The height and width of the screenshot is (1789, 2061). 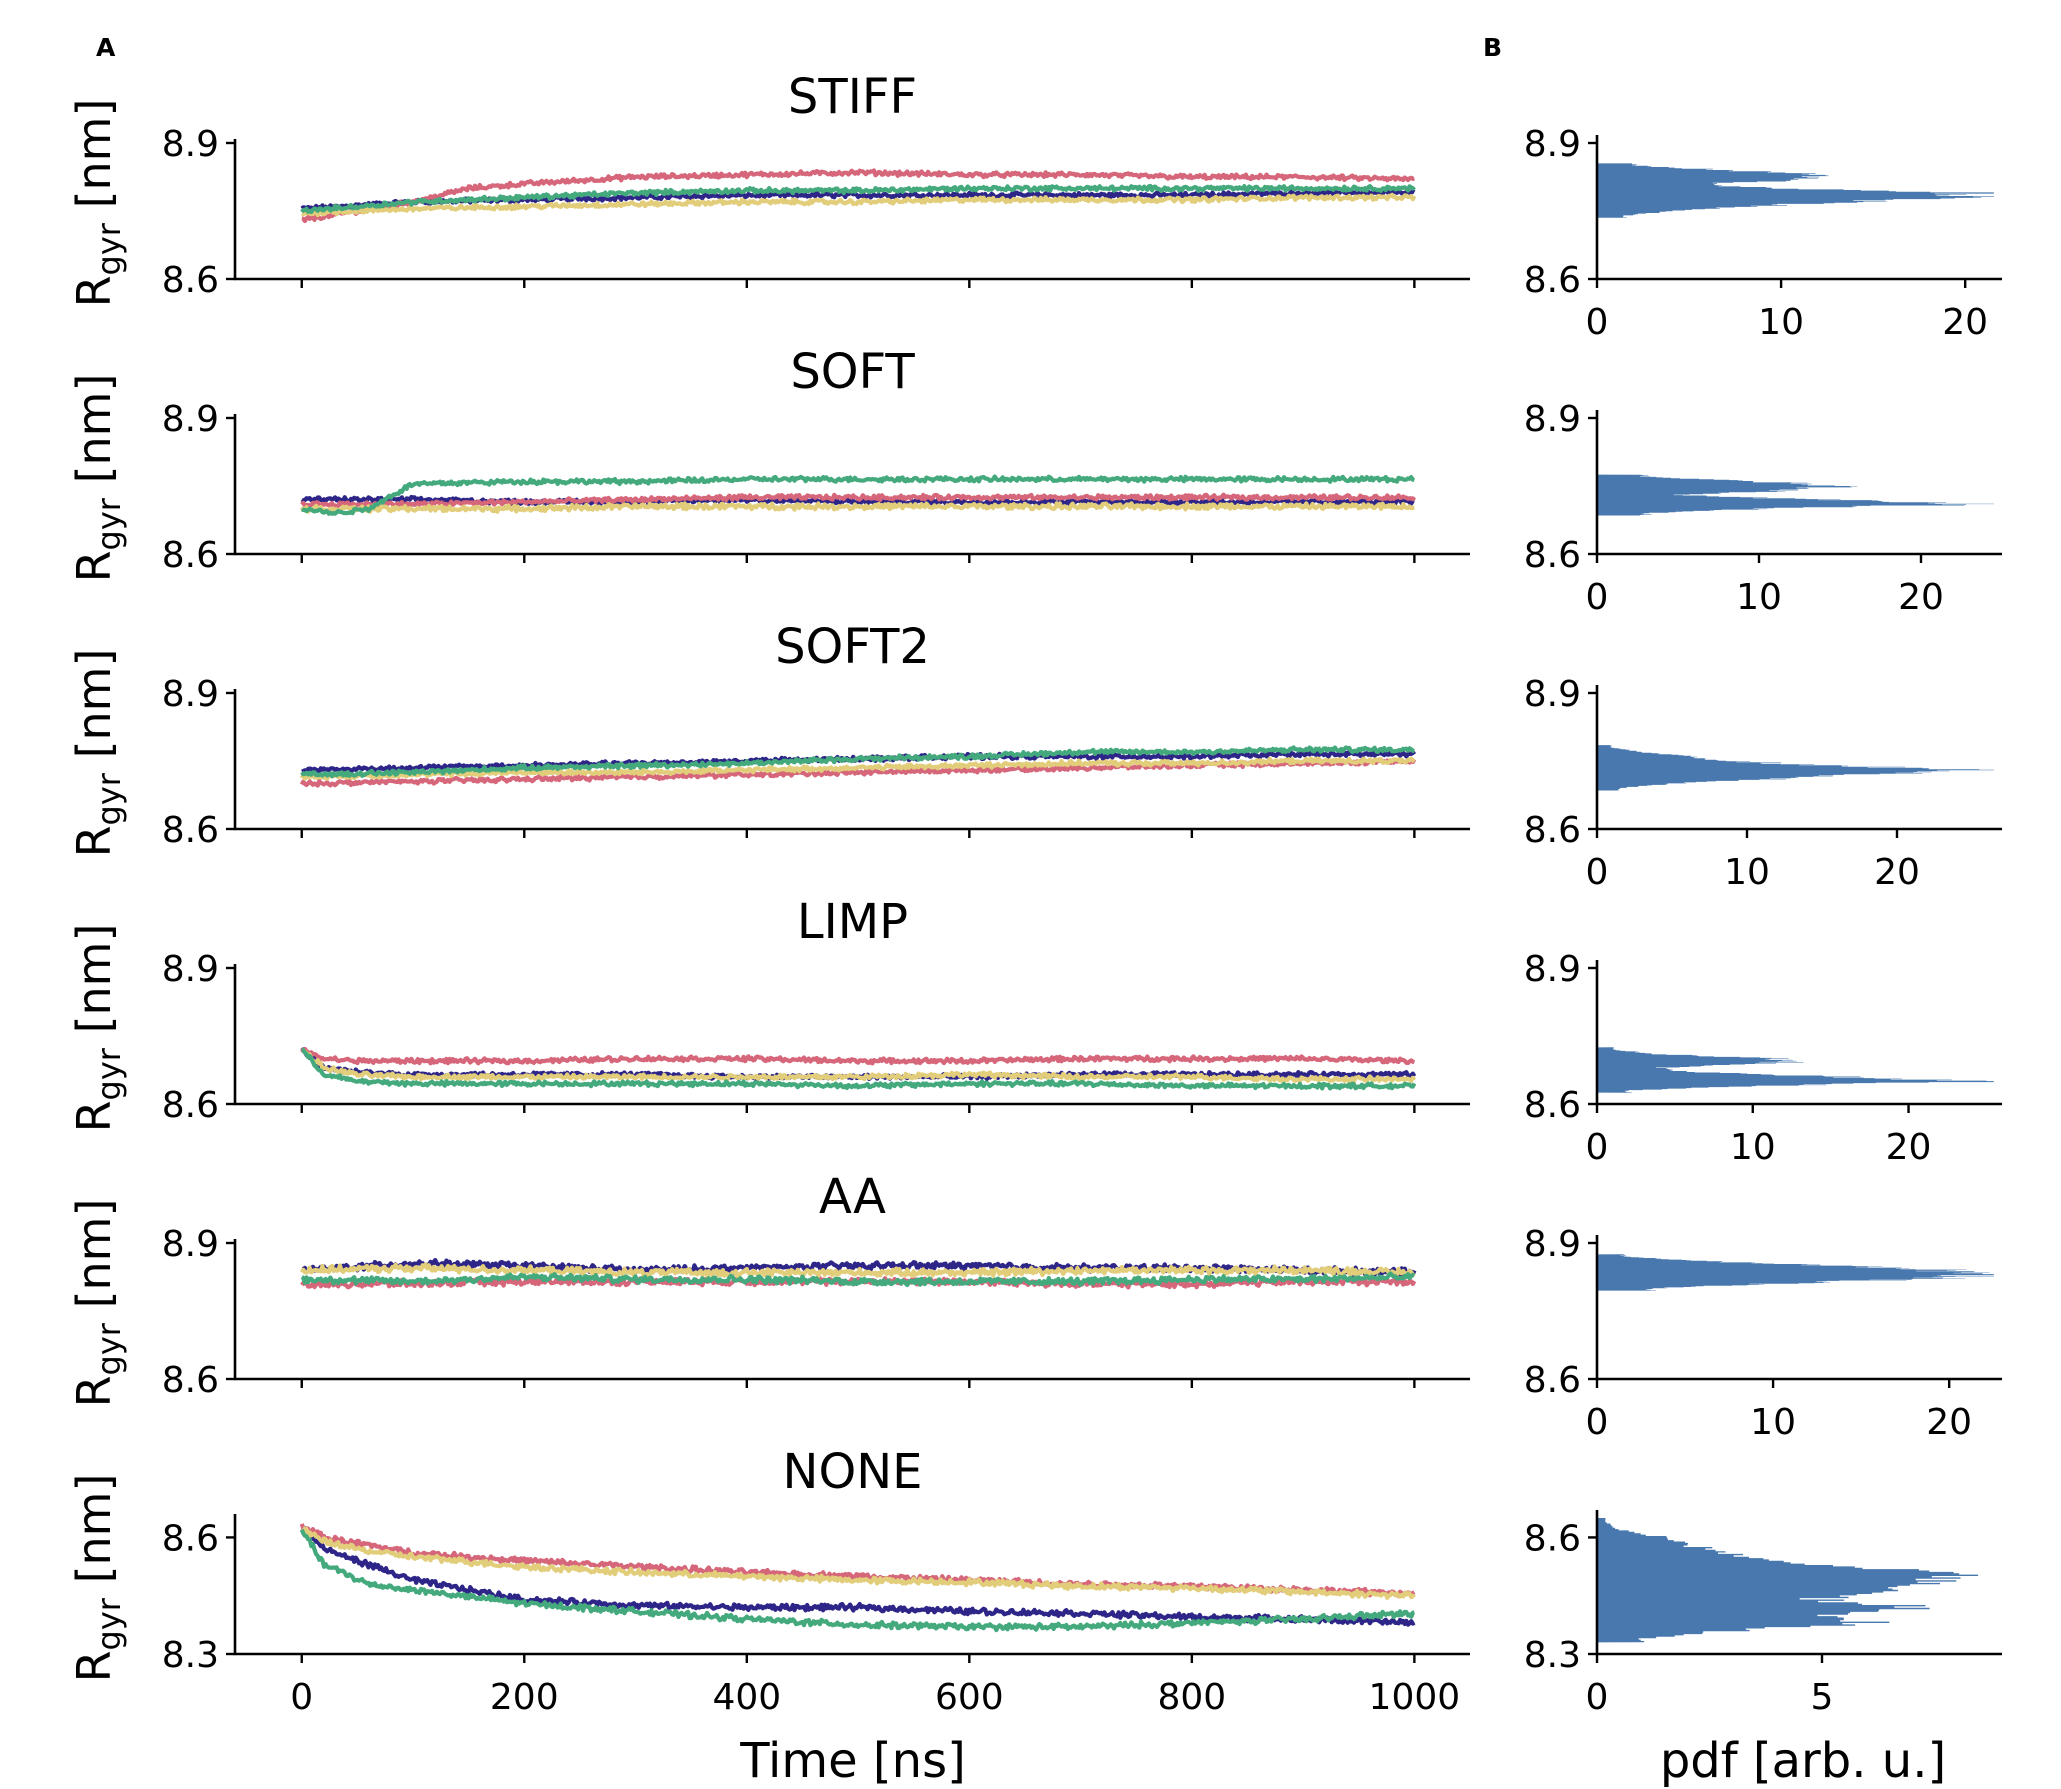 What do you see at coordinates (853, 1472) in the screenshot?
I see `chart-title: NONE` at bounding box center [853, 1472].